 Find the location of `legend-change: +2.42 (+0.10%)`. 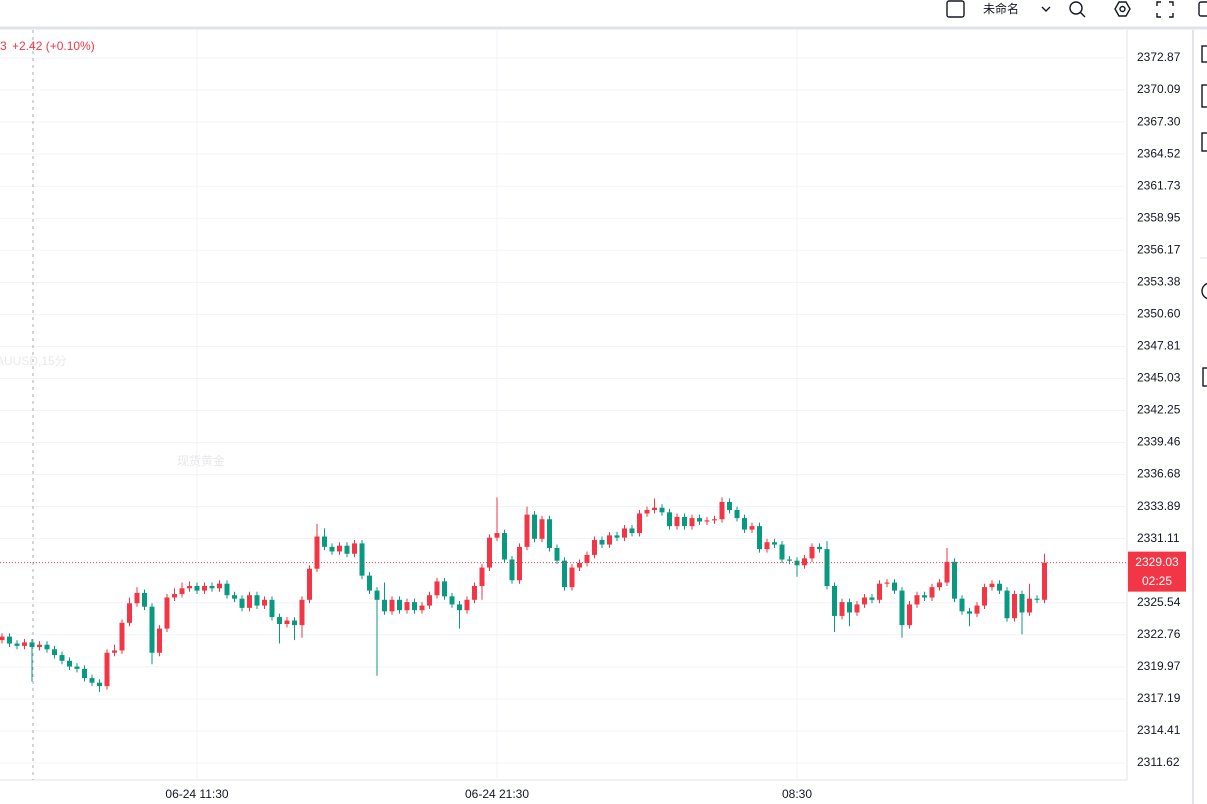

legend-change: +2.42 (+0.10%) is located at coordinates (53, 46).